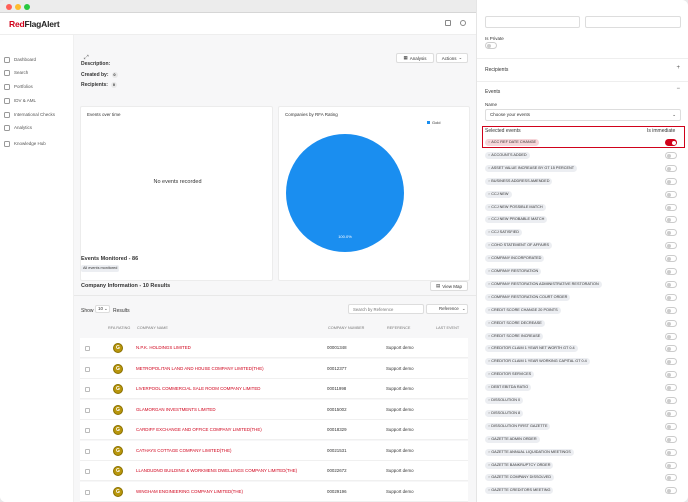 Image resolution: width=688 pixels, height=502 pixels. Describe the element at coordinates (498, 194) in the screenshot. I see `event-tag: ×CCJ NEW` at that location.